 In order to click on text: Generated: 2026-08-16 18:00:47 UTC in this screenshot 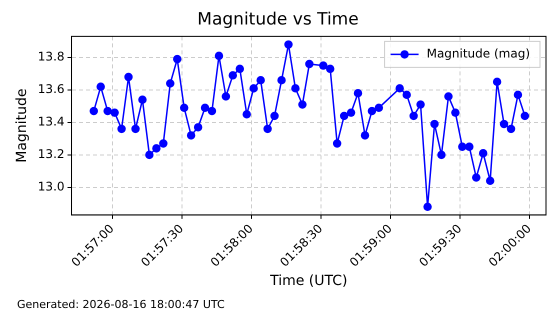, I will do `click(121, 304)`.